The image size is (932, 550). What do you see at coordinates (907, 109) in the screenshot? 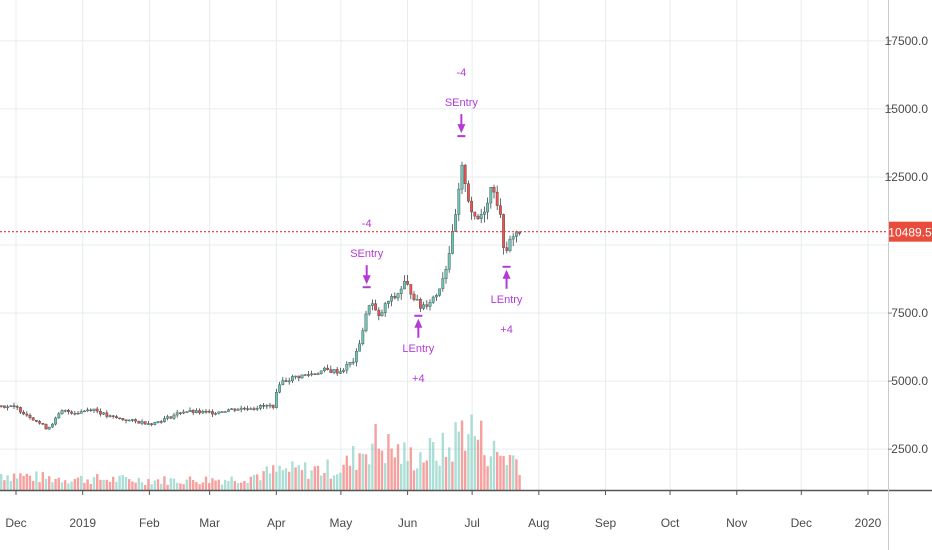
I see `y-tick-label: 15000.0` at bounding box center [907, 109].